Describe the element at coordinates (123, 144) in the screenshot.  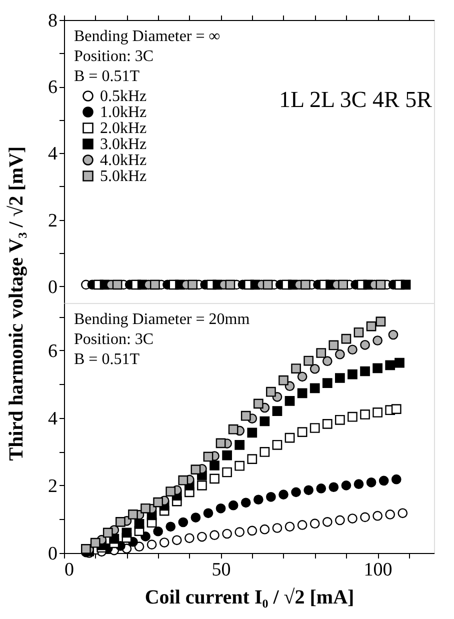
I see `legend-label: 3.0kHz` at that location.